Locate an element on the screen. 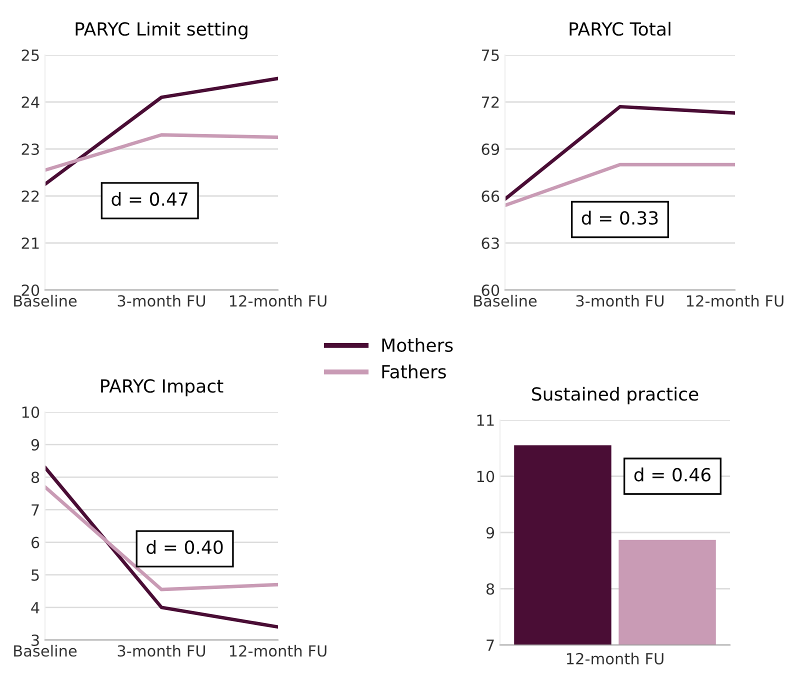  x-axis-title: 12-month FU is located at coordinates (615, 658).